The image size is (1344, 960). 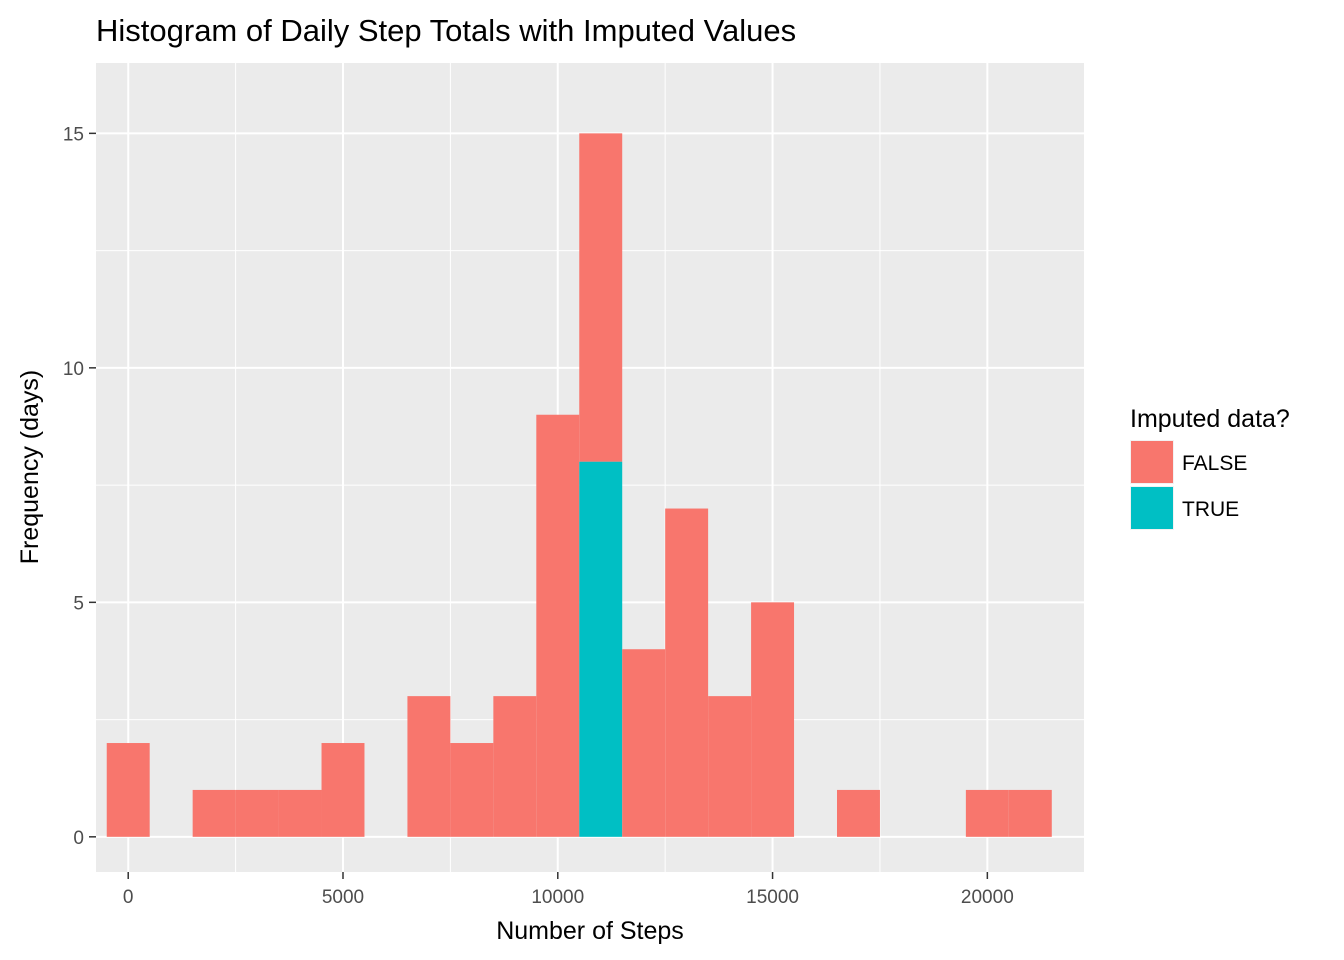 What do you see at coordinates (1210, 419) in the screenshot?
I see `legend-title: Imputed data?` at bounding box center [1210, 419].